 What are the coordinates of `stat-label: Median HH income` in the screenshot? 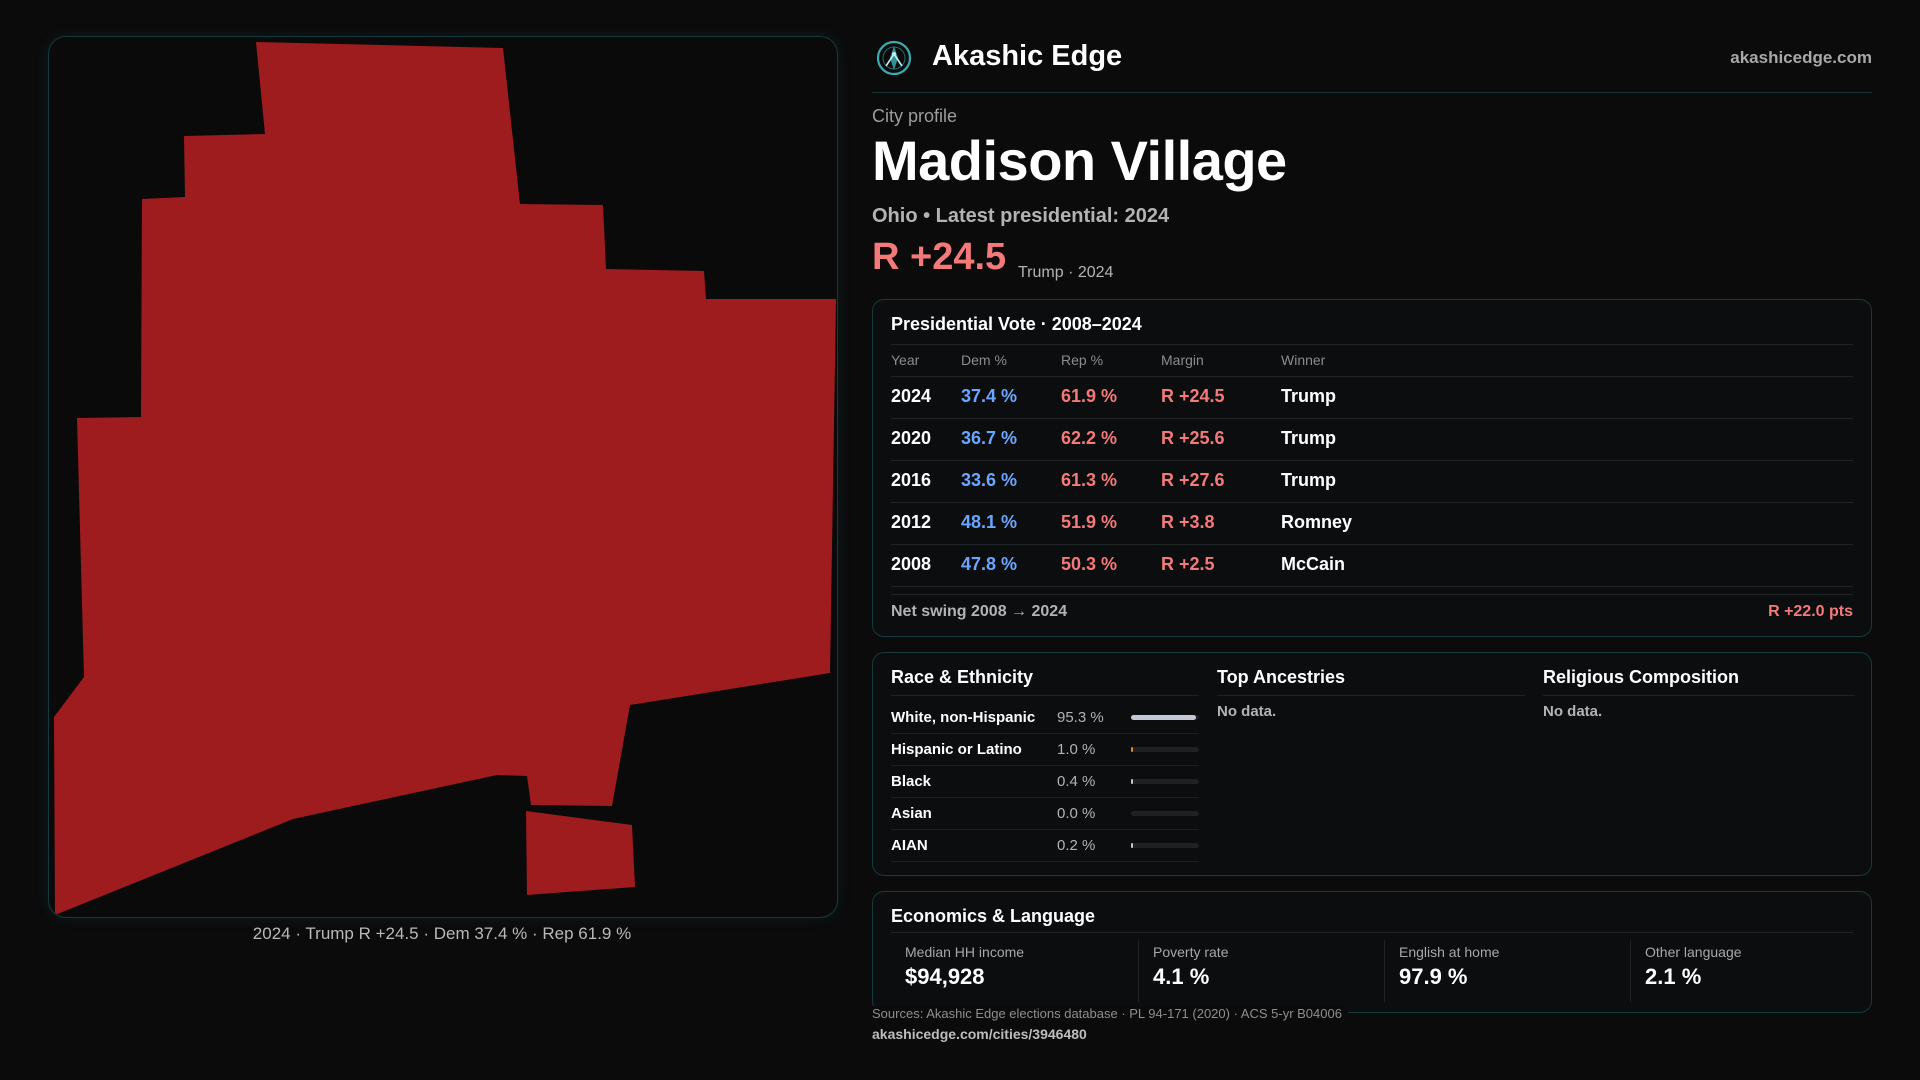 It's located at (965, 952).